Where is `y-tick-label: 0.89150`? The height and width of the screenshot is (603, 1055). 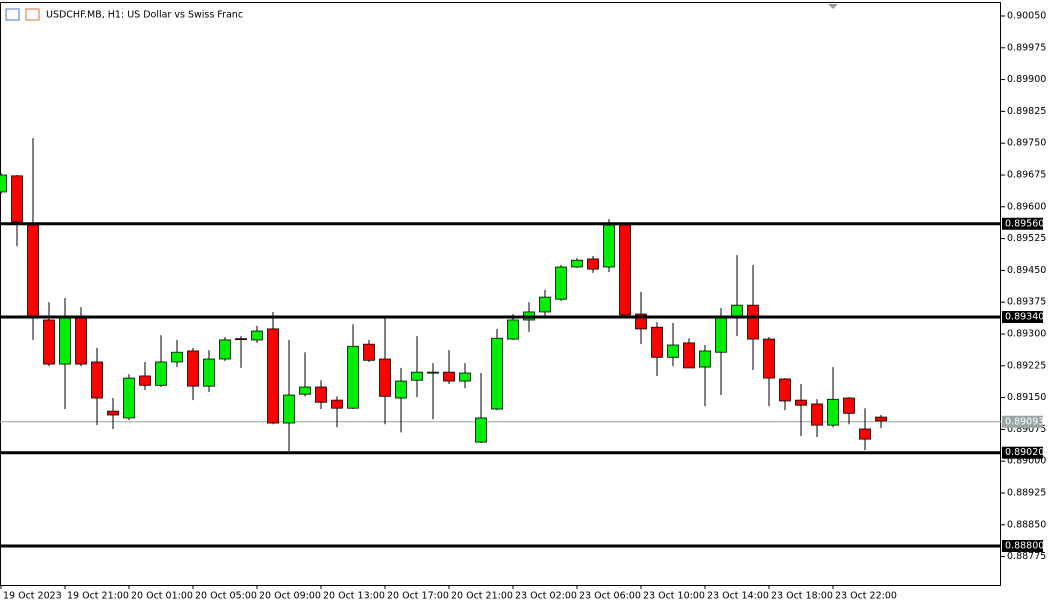
y-tick-label: 0.89150 is located at coordinates (1026, 397).